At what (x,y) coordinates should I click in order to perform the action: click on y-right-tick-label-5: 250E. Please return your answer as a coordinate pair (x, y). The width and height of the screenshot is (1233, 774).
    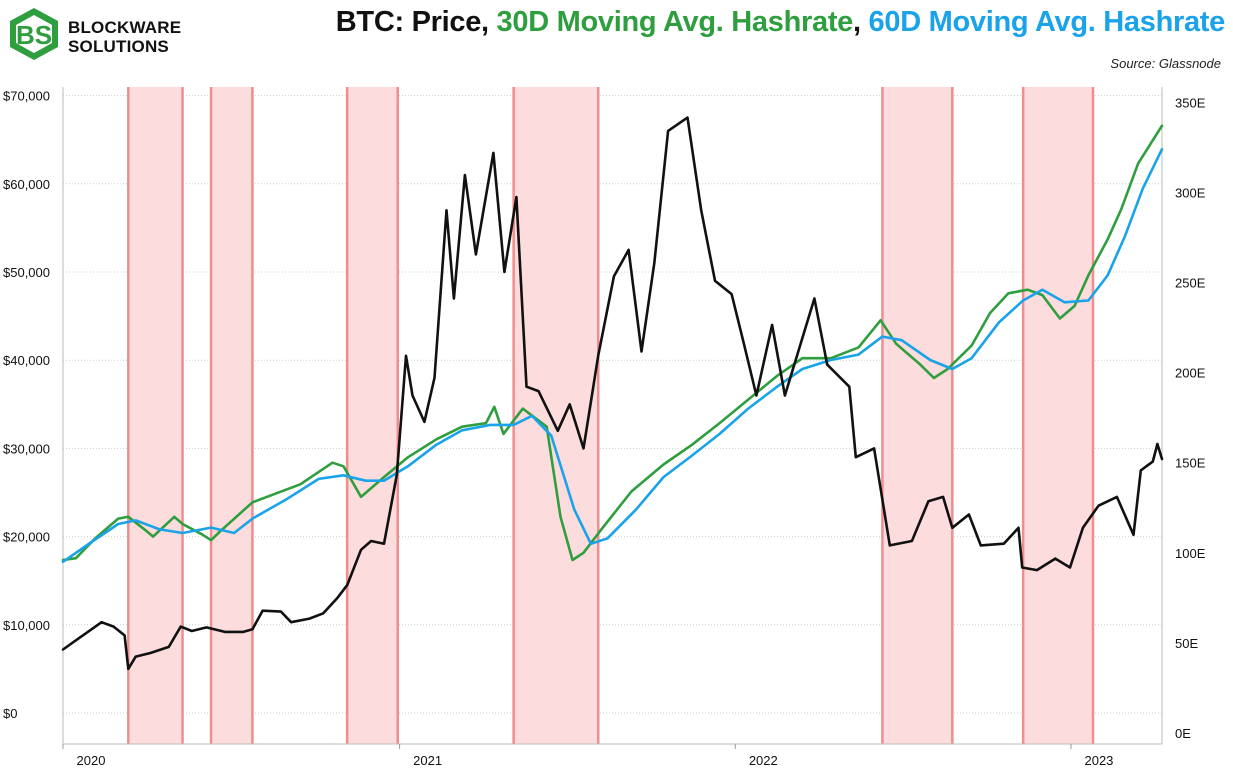
    Looking at the image, I should click on (1190, 283).